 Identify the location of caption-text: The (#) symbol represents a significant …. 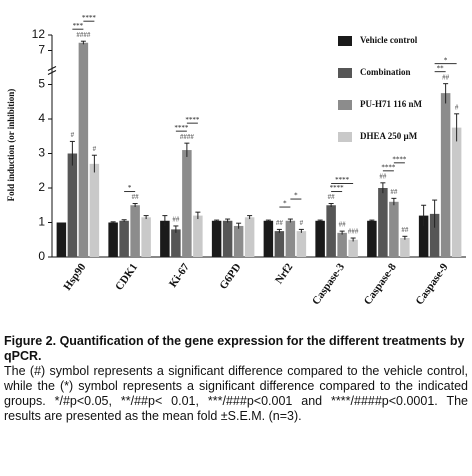
(236, 393).